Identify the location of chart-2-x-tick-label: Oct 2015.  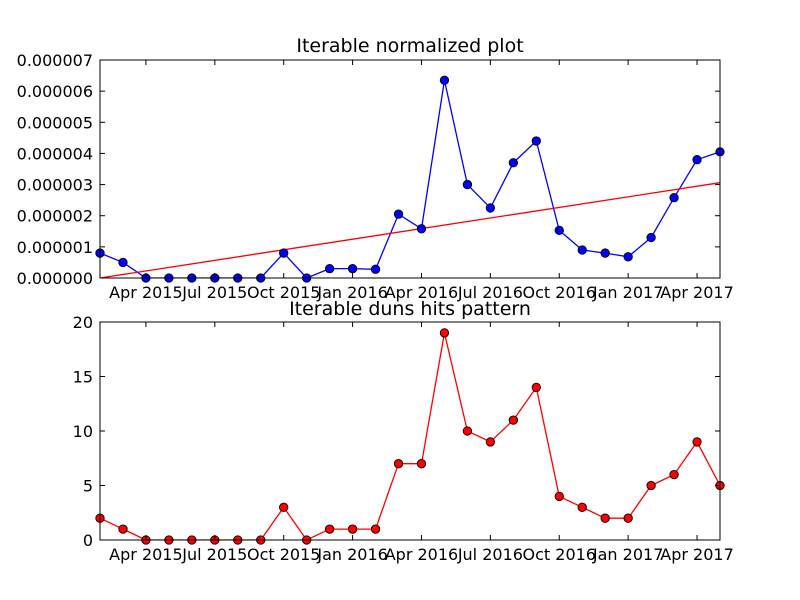
(283, 554).